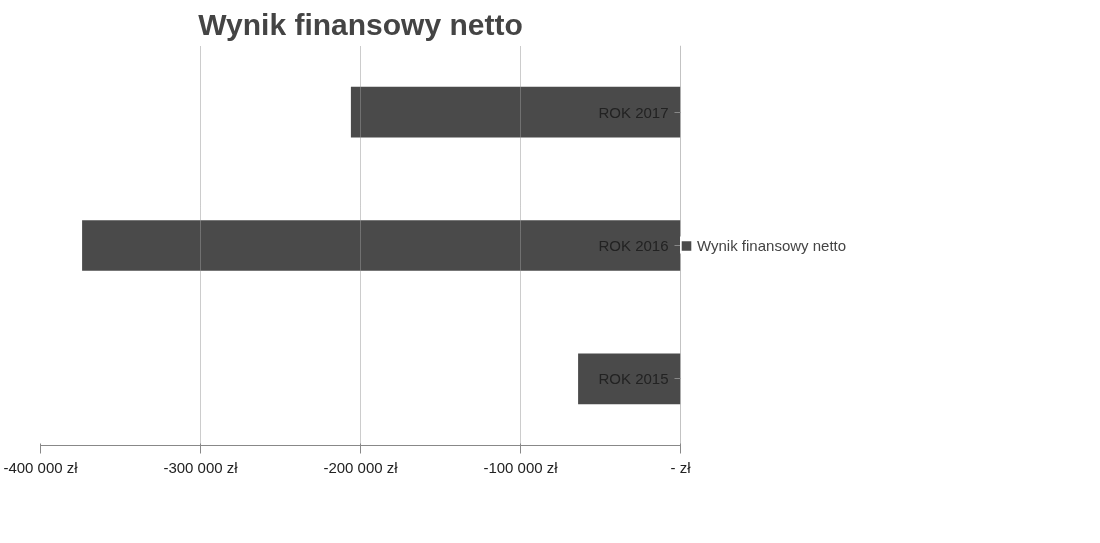 The height and width of the screenshot is (543, 1100). What do you see at coordinates (681, 467) in the screenshot?
I see `x-tick-label: - zł` at bounding box center [681, 467].